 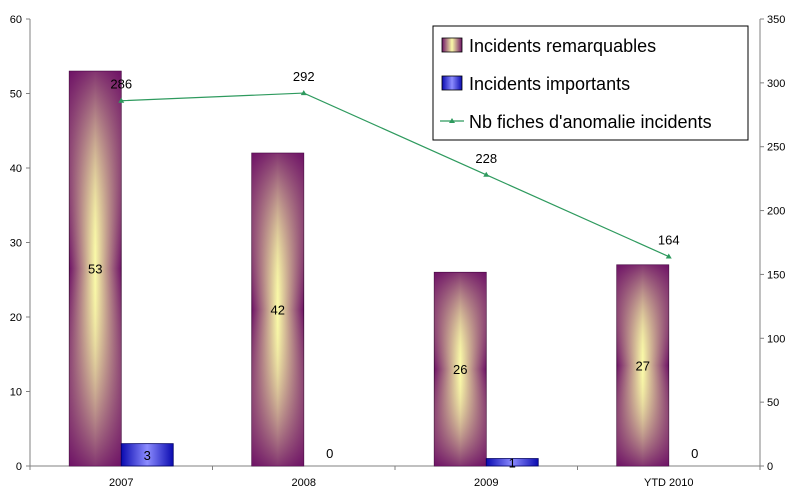 I want to click on x-tick-label: 2009, so click(x=486, y=482).